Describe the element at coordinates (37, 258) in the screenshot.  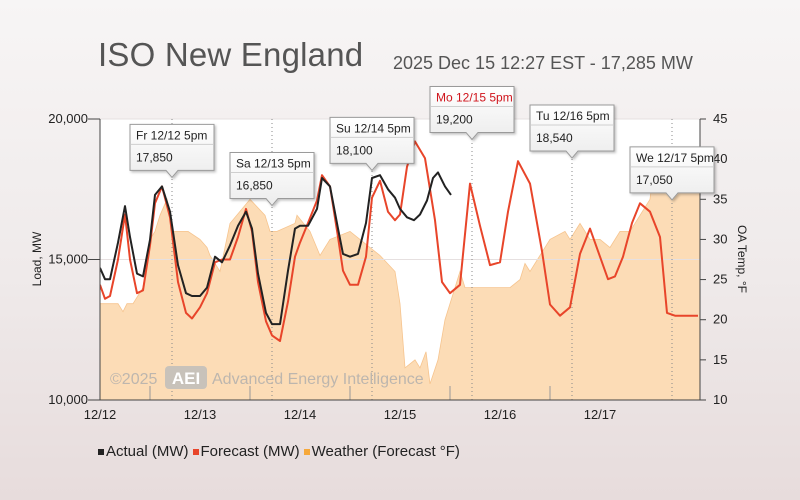
I see `y-axis-title: Load, MW` at that location.